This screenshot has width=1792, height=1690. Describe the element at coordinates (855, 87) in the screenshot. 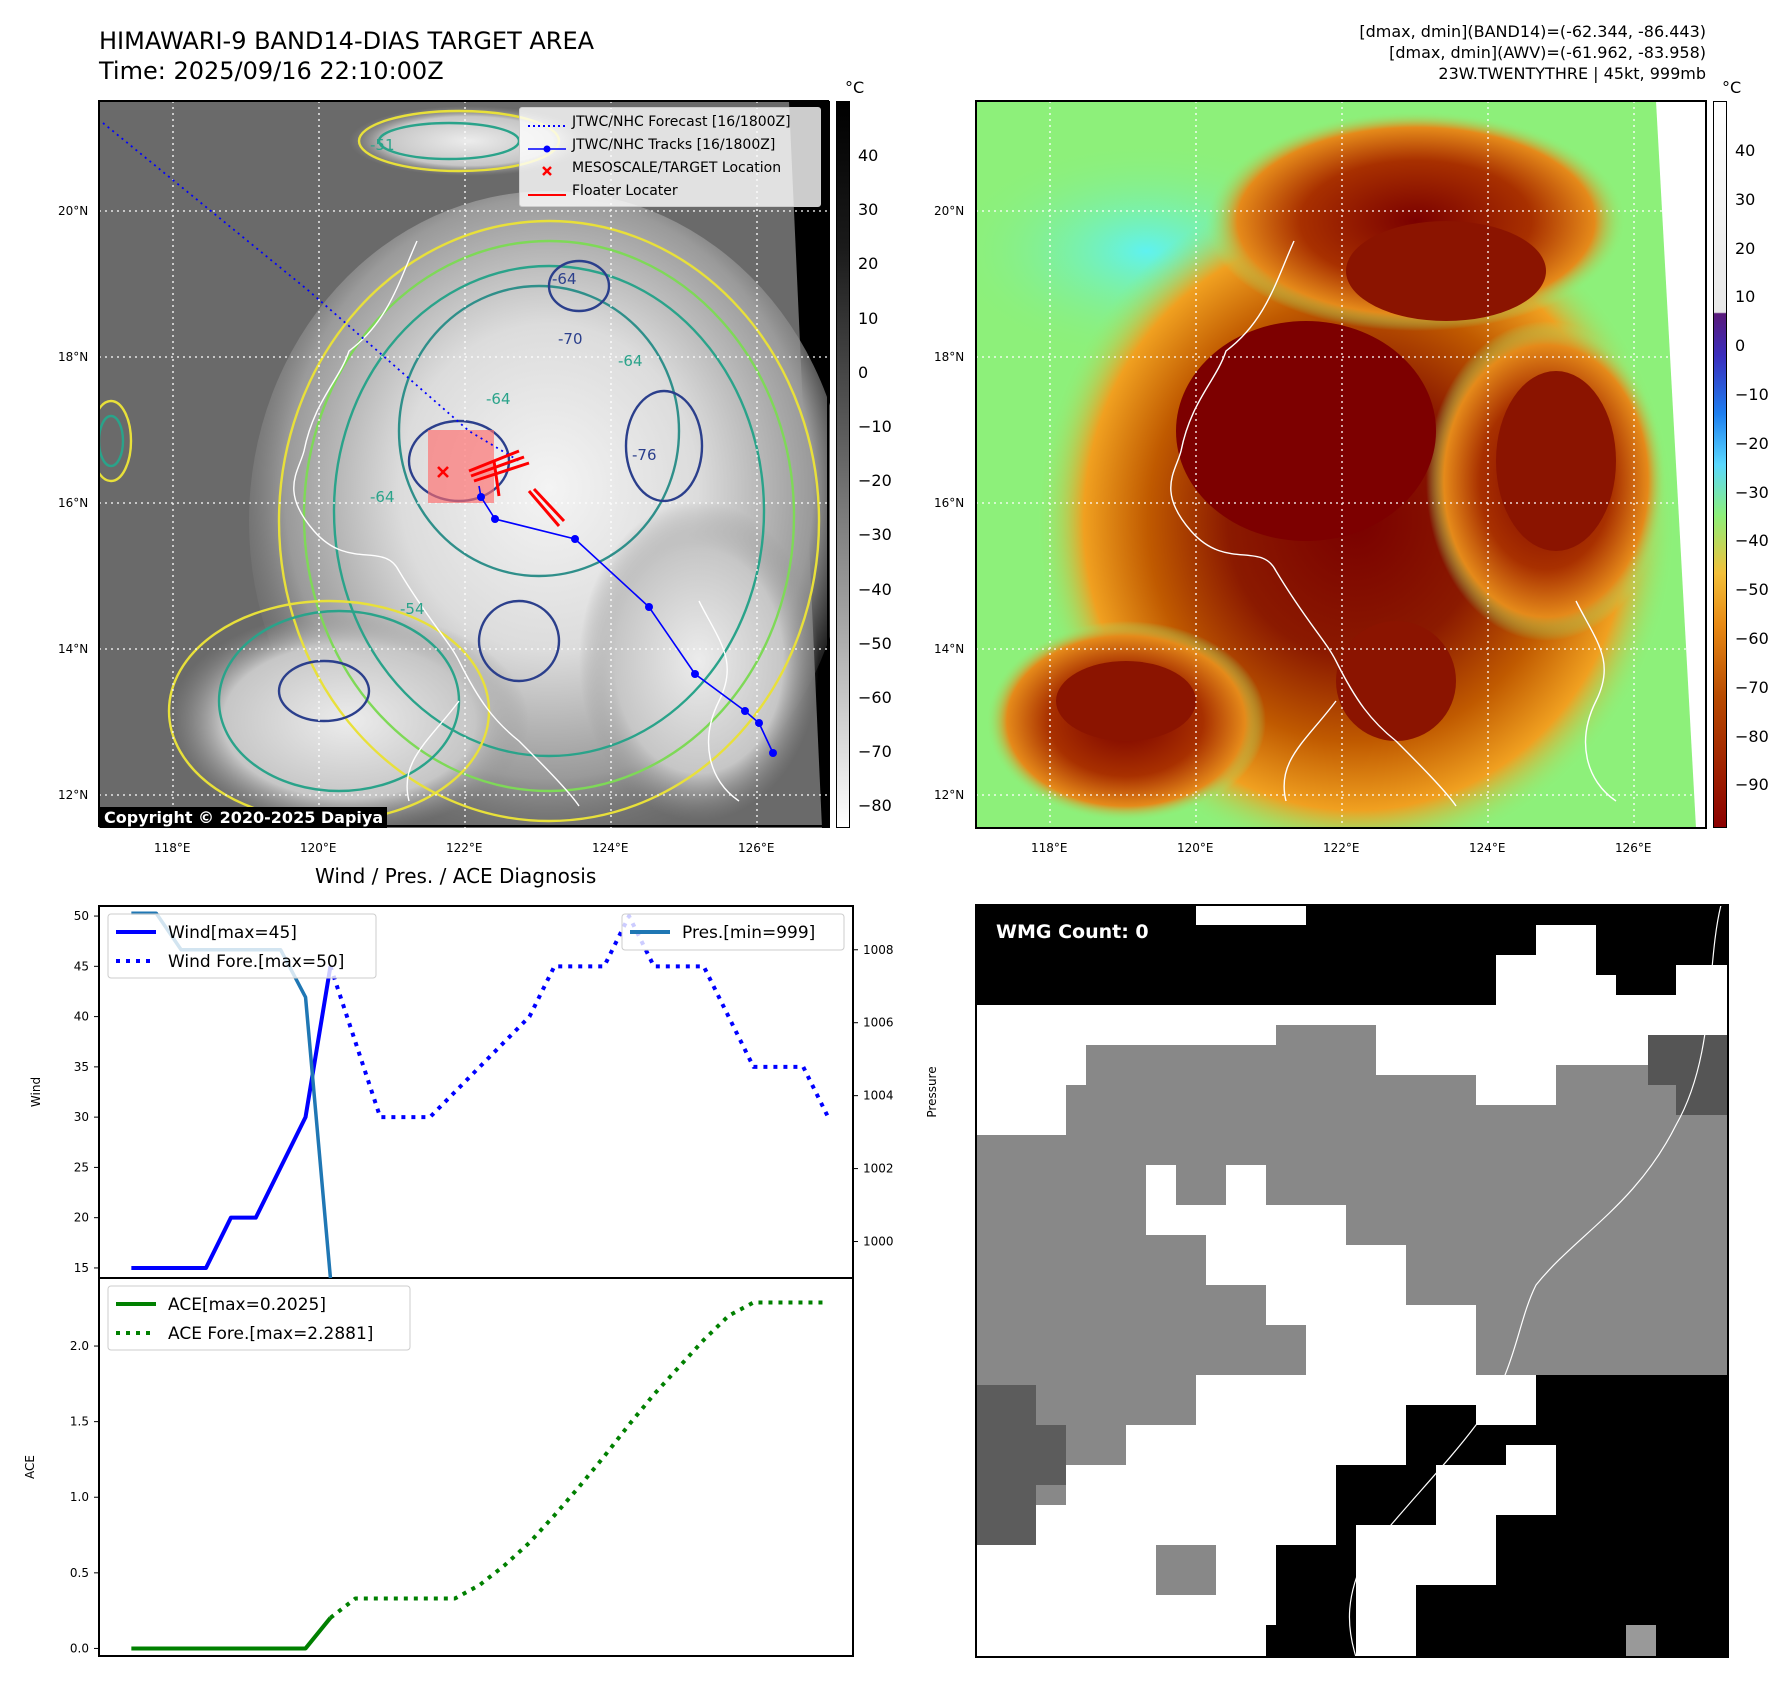

I see `colorbar-left-unit: °C` at that location.